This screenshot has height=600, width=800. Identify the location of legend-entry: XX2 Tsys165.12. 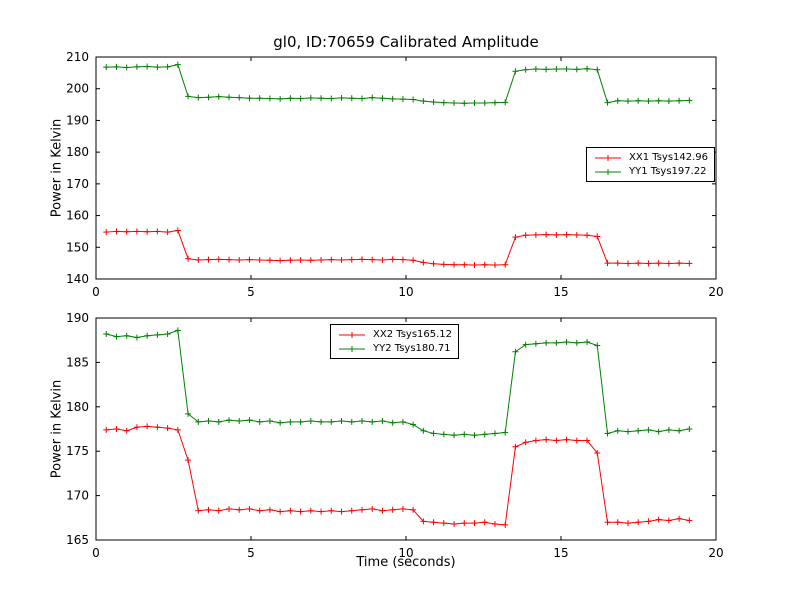
(394, 334).